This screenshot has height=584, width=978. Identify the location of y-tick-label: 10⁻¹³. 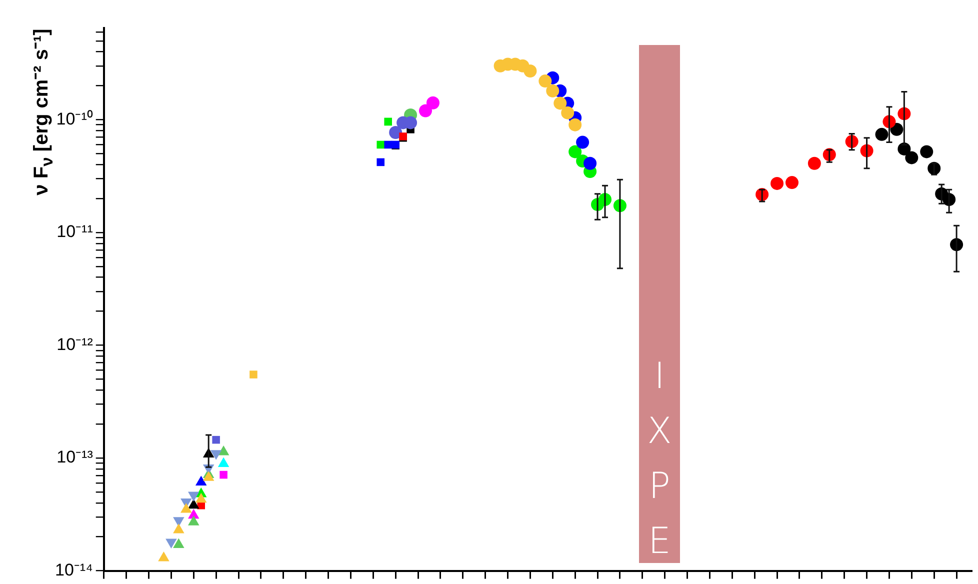
(75, 457).